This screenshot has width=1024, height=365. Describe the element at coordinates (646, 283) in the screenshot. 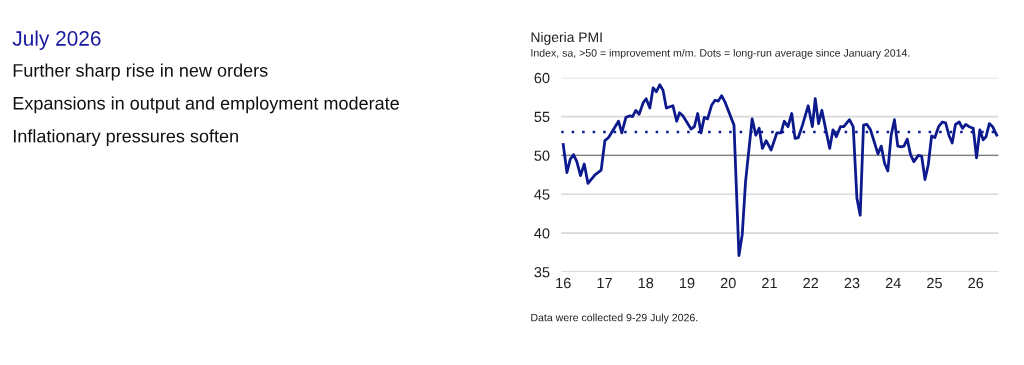

I see `x-tick-label: 18` at that location.